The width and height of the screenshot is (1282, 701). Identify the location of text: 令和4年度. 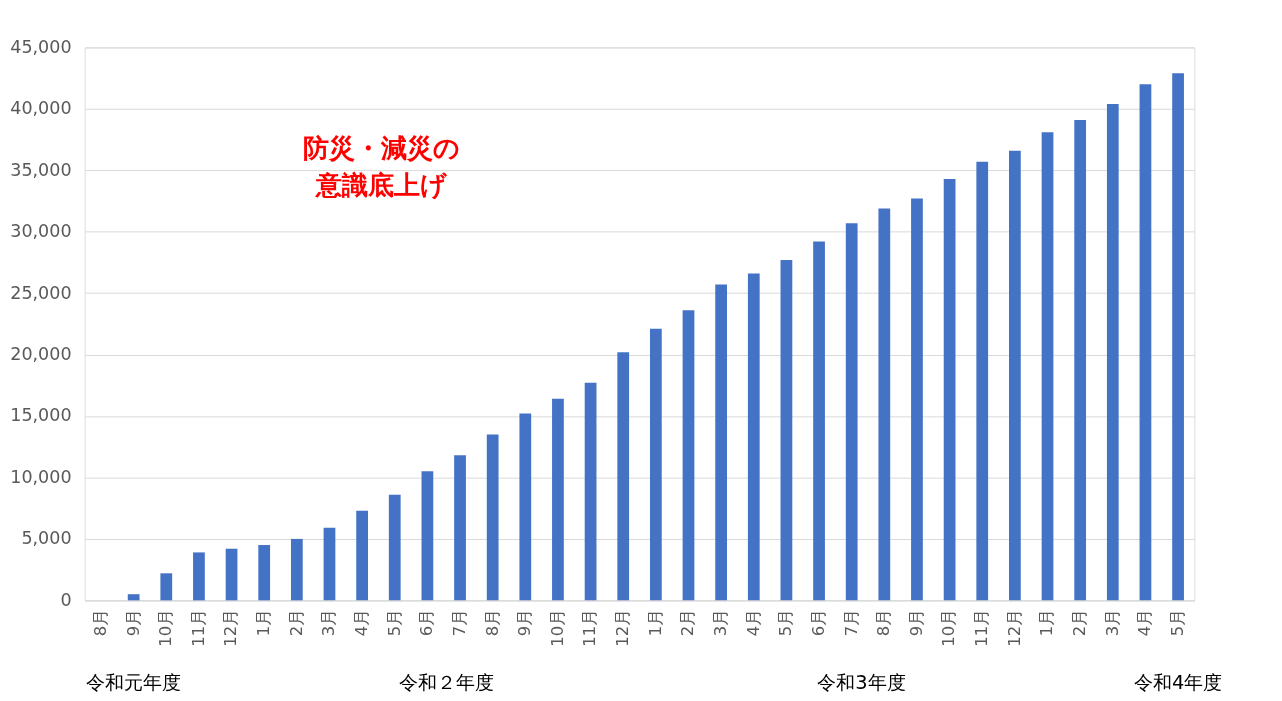
(1178, 682).